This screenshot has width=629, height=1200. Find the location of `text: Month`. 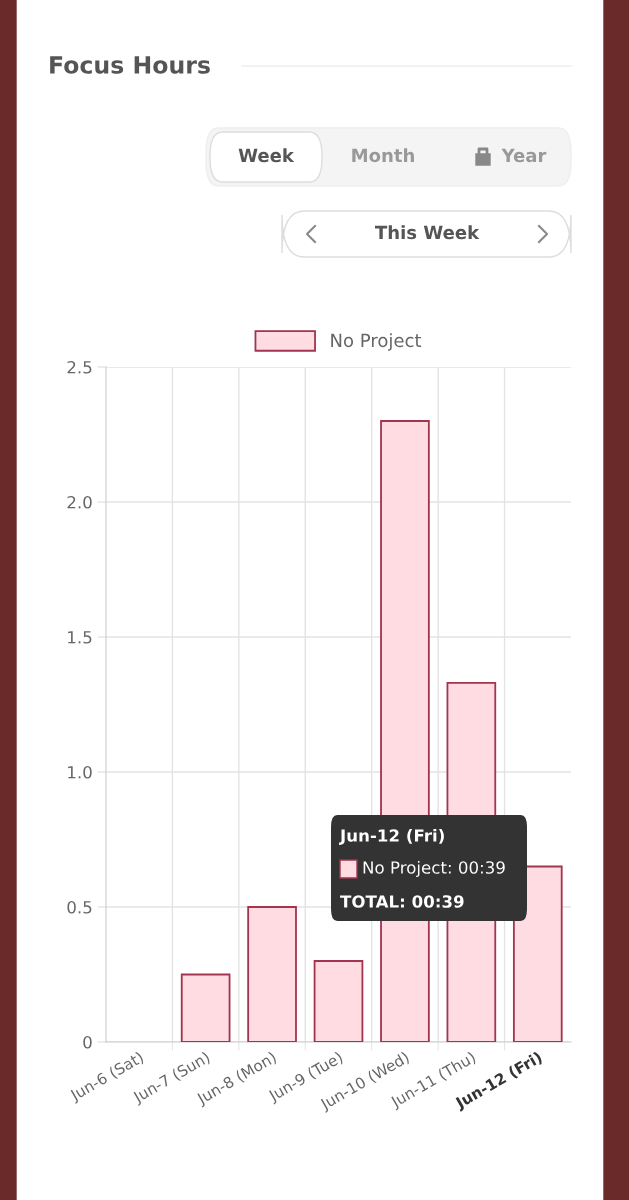

text: Month is located at coordinates (383, 155).